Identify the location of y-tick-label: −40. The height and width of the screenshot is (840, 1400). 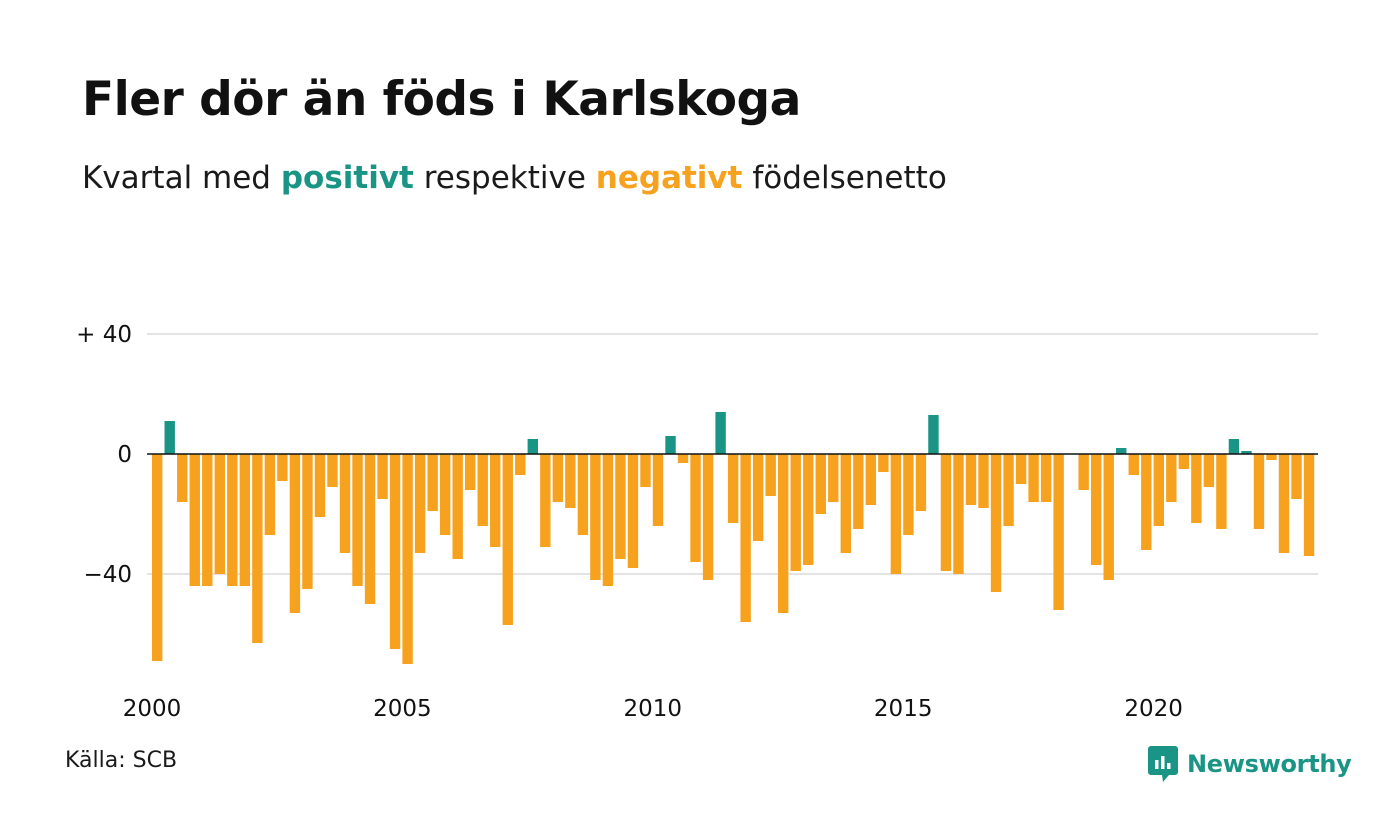
(107, 575).